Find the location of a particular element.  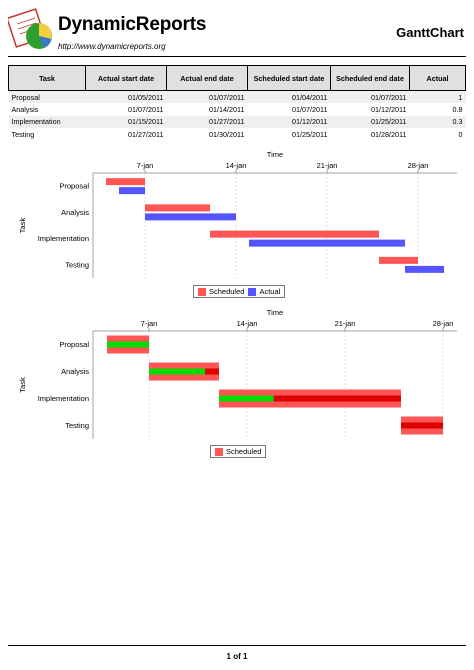

brand-url: http://www.dynamicreports.org is located at coordinates (112, 46).